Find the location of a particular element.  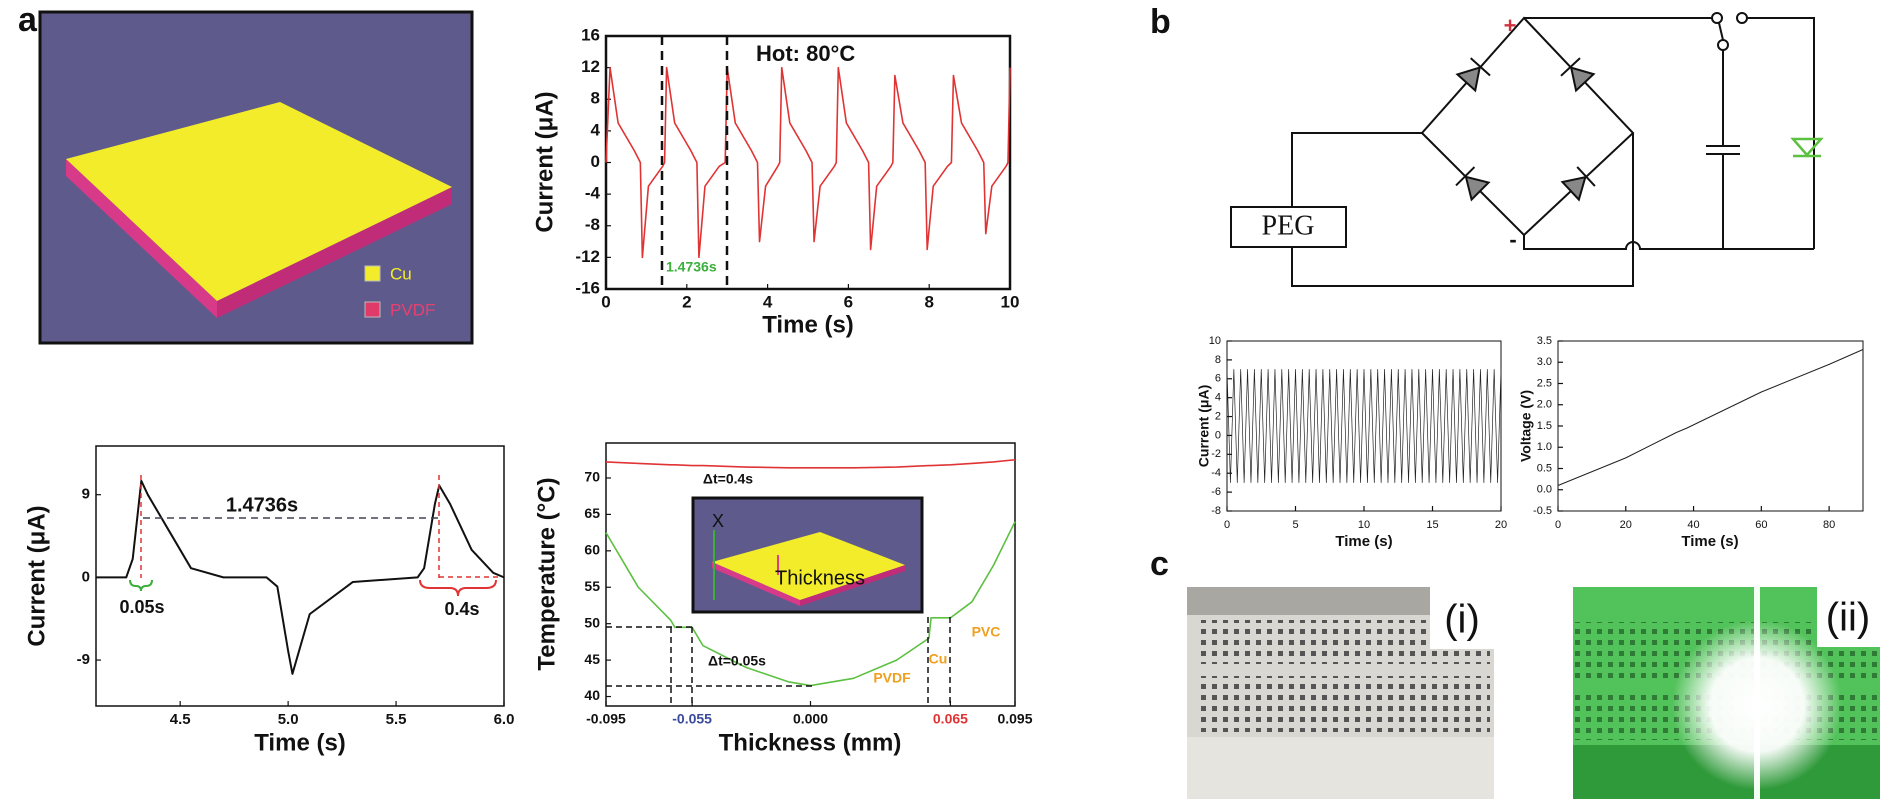

y-tick-label: 12 is located at coordinates (590, 66).